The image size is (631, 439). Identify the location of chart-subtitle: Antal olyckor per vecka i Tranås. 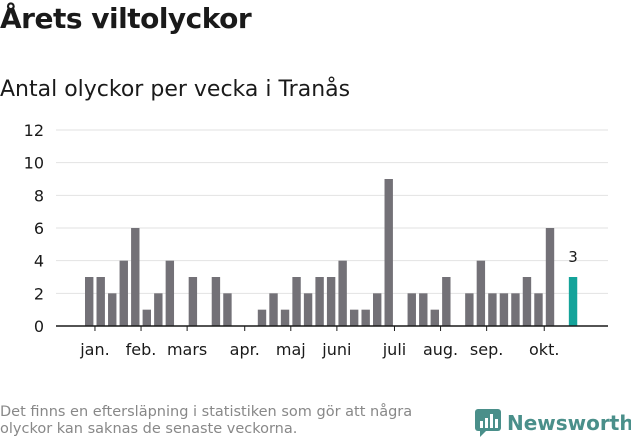
(175, 89).